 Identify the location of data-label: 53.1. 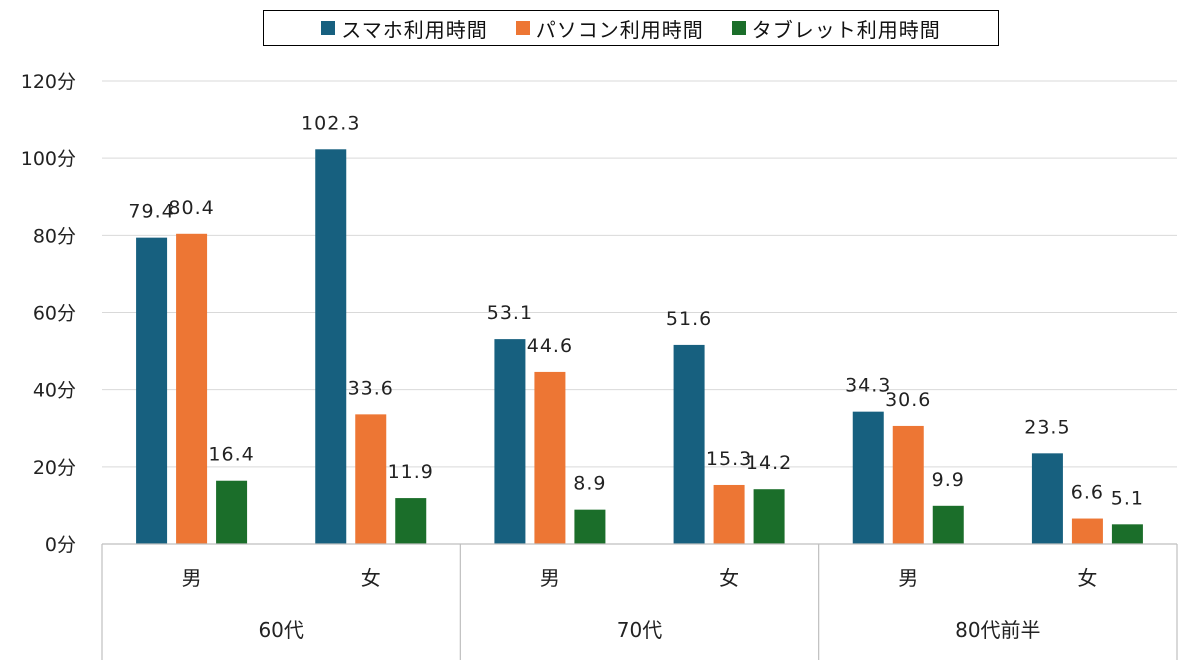
(510, 313).